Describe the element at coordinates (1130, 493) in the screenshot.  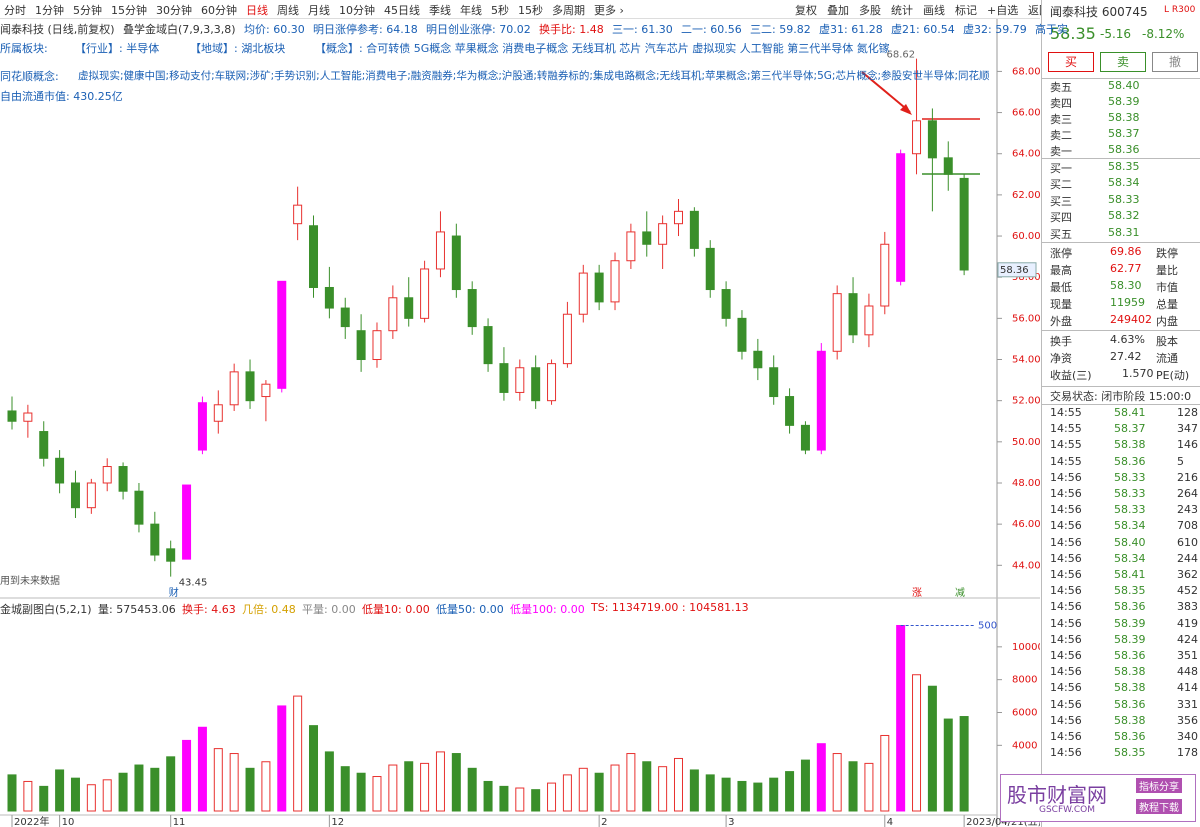
I see `trade-price: 58.33` at that location.